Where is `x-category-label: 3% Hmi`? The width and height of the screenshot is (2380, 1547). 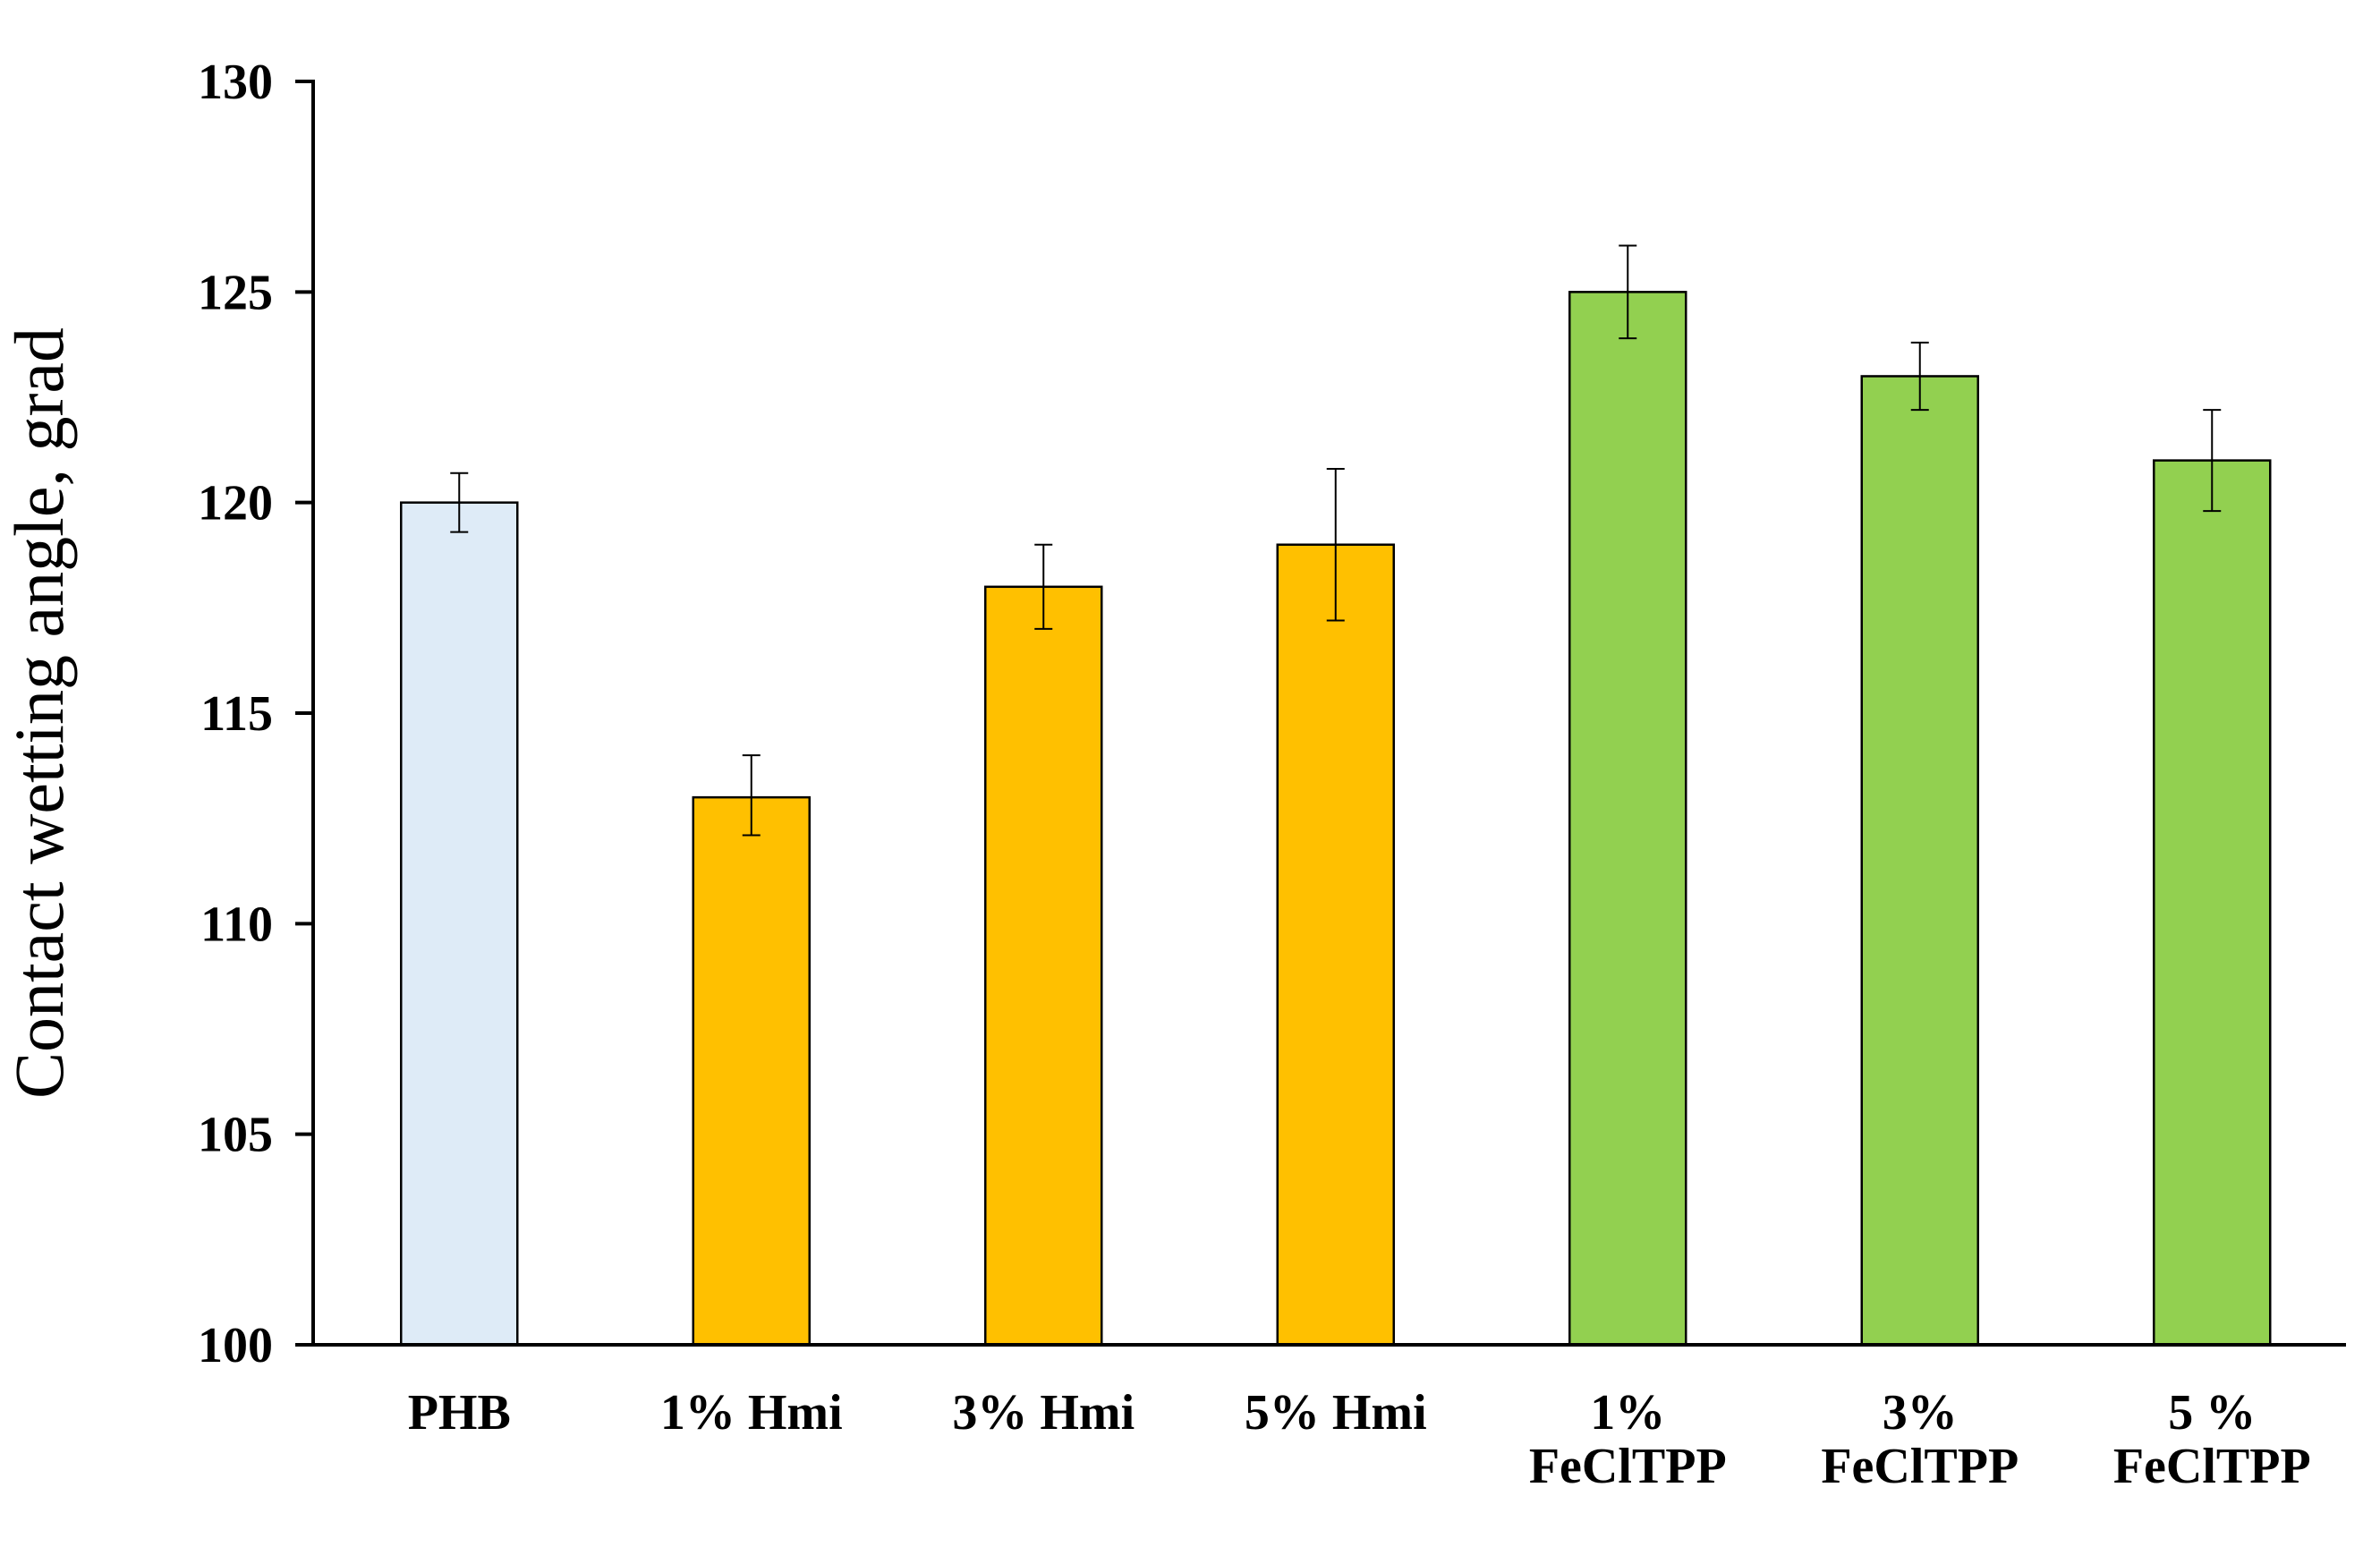
x-category-label: 3% Hmi is located at coordinates (1043, 1413).